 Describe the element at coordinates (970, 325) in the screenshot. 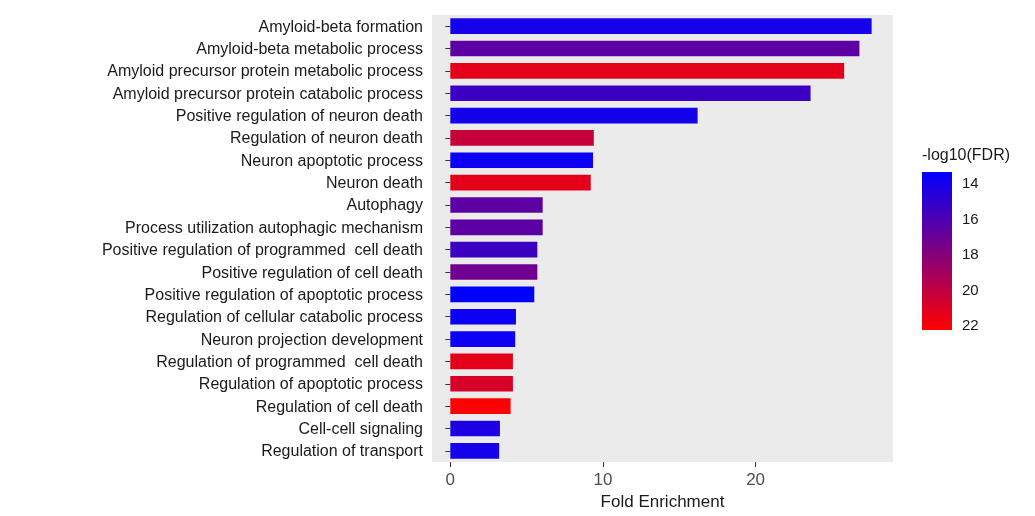

I see `color-bar-label: 22` at that location.